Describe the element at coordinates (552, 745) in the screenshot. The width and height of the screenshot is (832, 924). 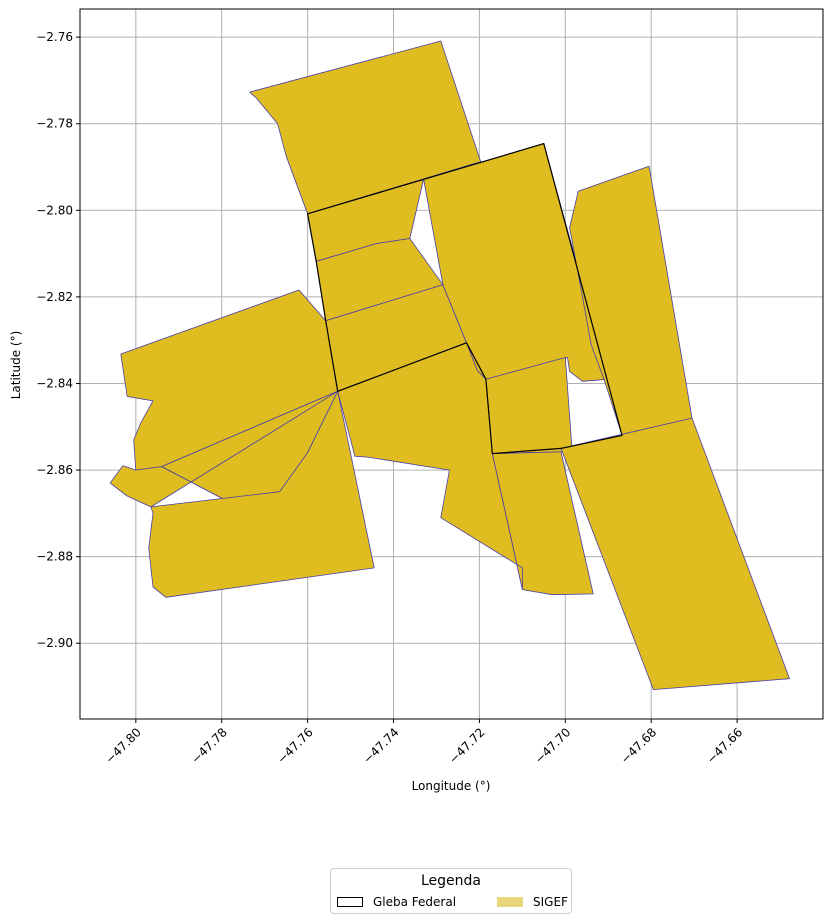
I see `x-tick-label: −47.70` at that location.